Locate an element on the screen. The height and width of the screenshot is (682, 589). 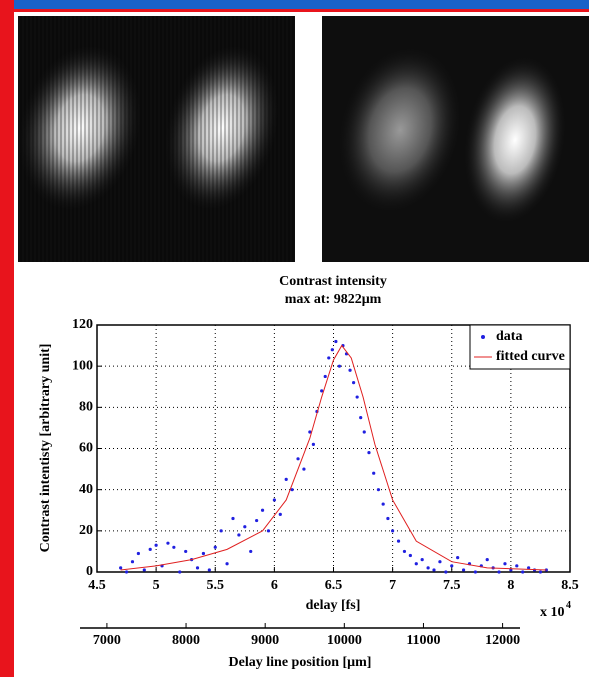
top-bar is located at coordinates (294, 4).